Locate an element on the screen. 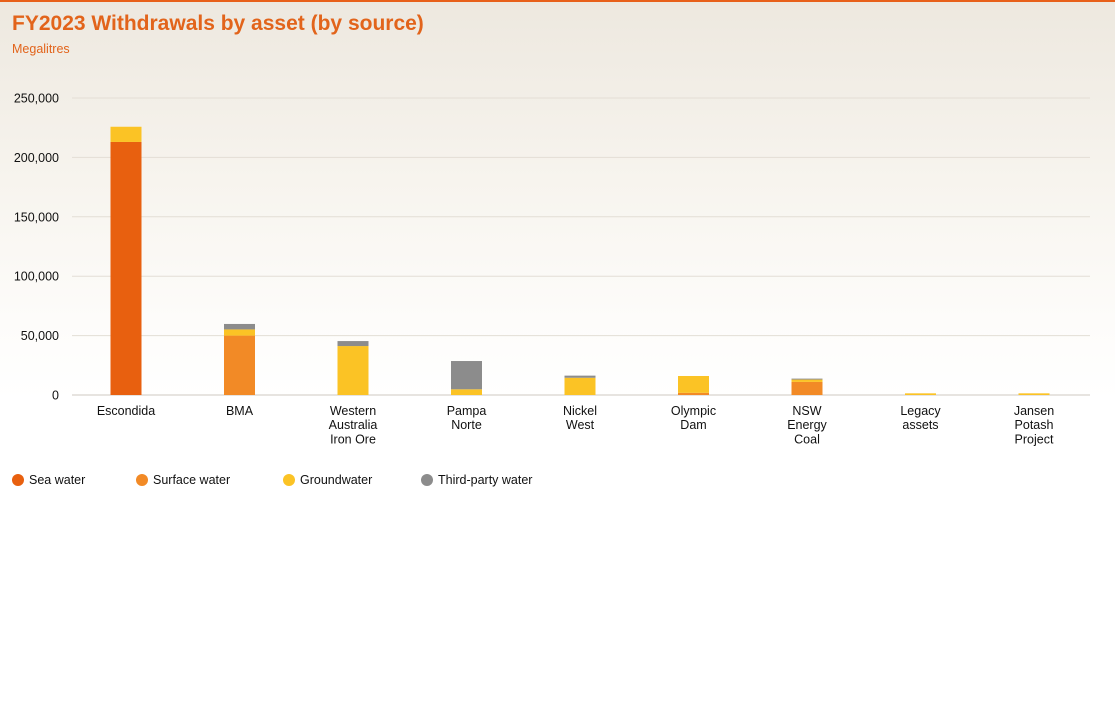 This screenshot has height=712, width=1115. chart-subtitle: Megalitres is located at coordinates (41, 49).